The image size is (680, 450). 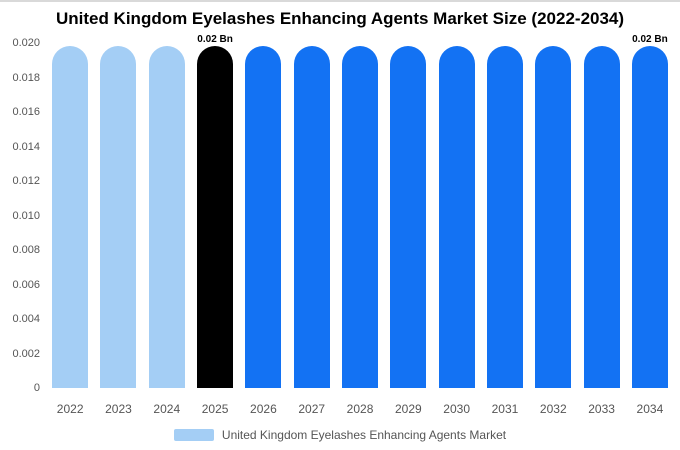 What do you see at coordinates (263, 409) in the screenshot?
I see `x-tick-label: 2026` at bounding box center [263, 409].